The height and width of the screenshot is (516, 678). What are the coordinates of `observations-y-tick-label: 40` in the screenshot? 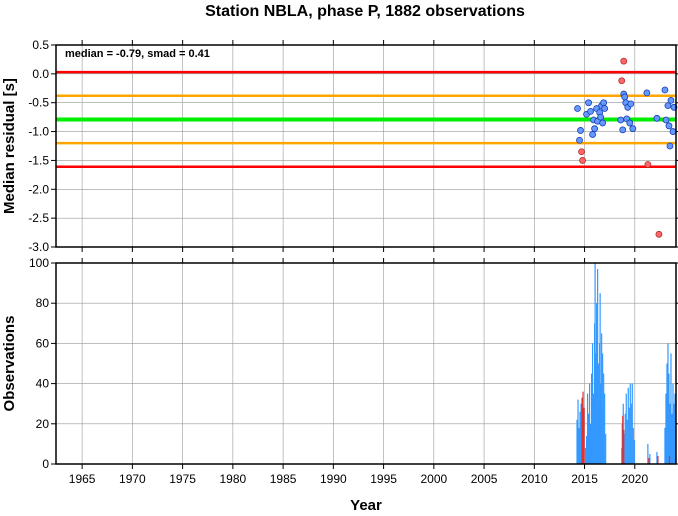 It's located at (43, 384).